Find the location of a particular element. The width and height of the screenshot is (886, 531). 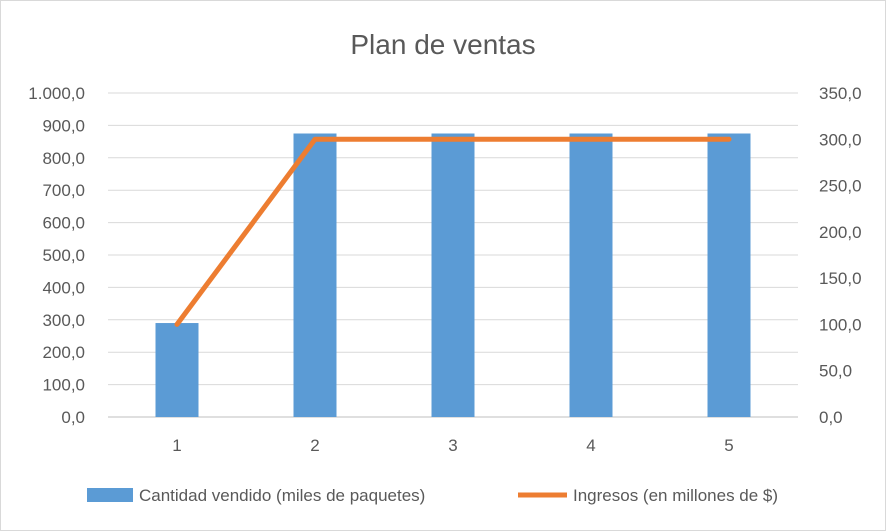

y-right-tick-label: 100,0 is located at coordinates (840, 324).